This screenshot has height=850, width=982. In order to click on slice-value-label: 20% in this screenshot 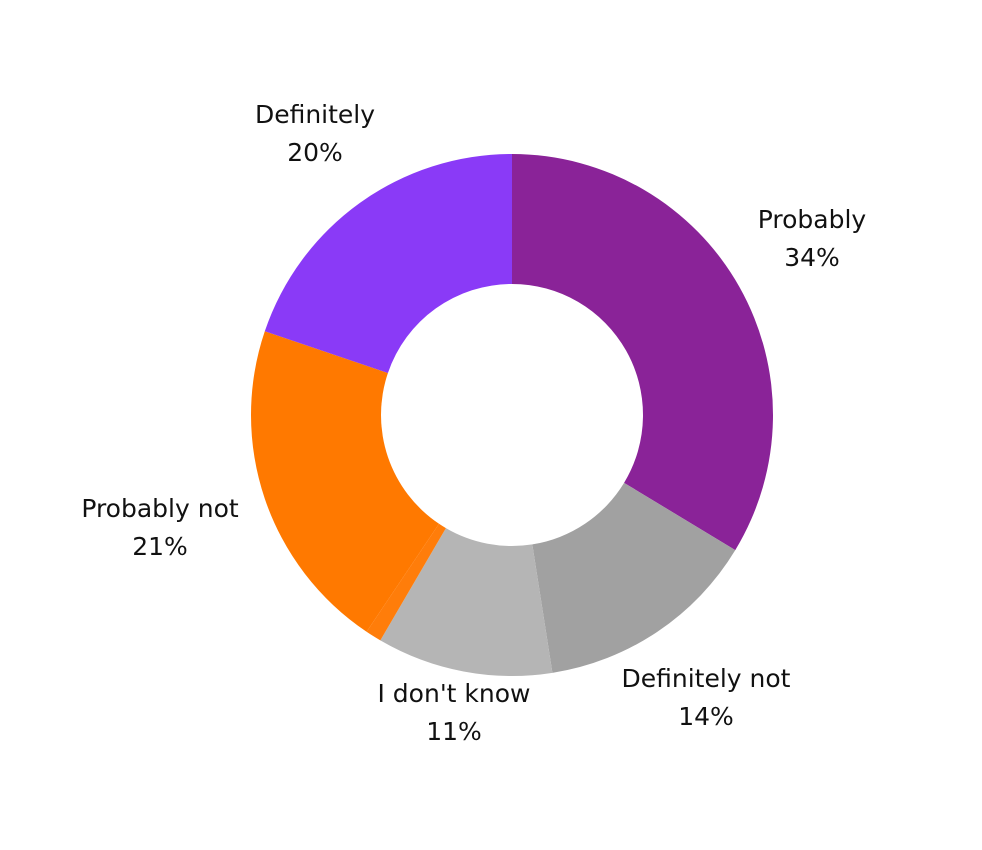, I will do `click(315, 152)`.